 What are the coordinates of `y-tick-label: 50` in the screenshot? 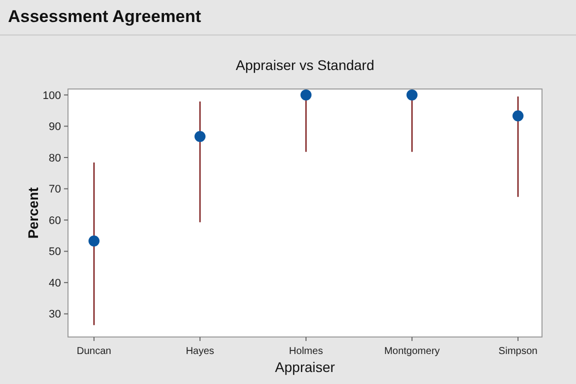 It's located at (54, 252).